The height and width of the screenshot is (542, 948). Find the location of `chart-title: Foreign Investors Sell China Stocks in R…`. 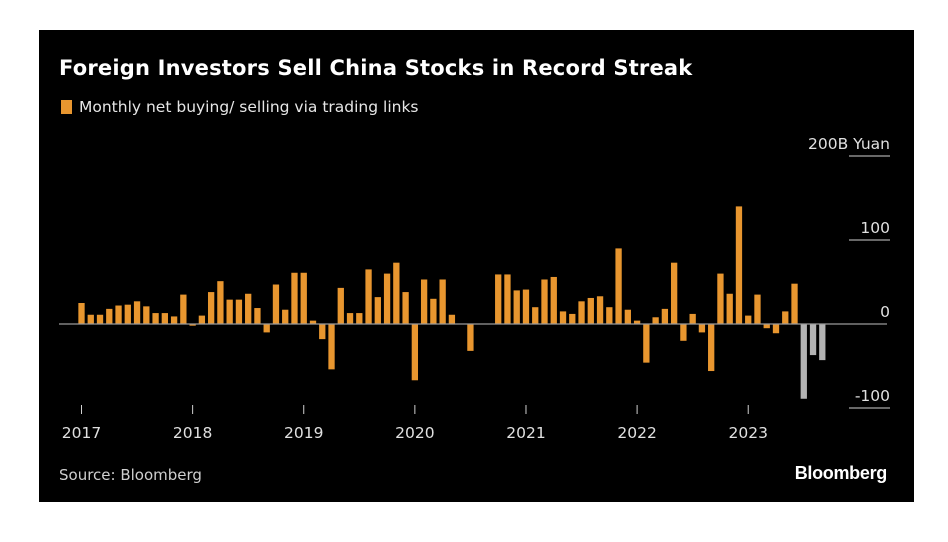

chart-title: Foreign Investors Sell China Stocks in R… is located at coordinates (376, 68).